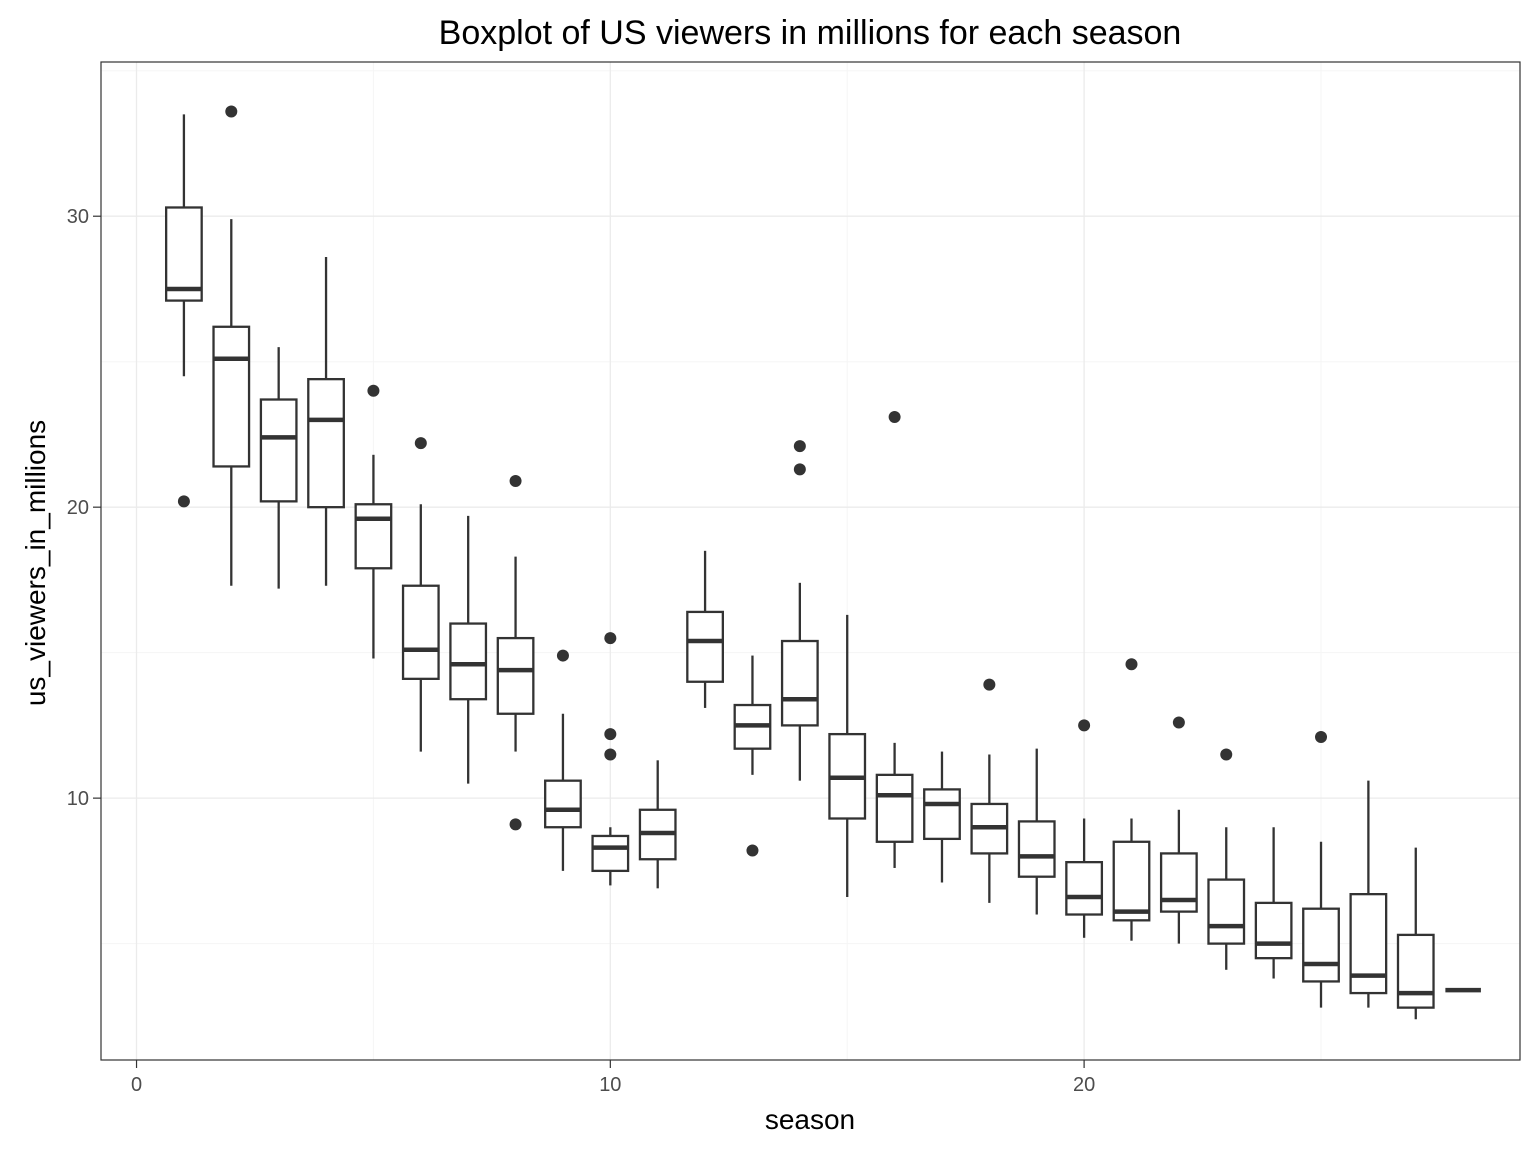  I want to click on x-tick-label: 0, so click(136, 1085).